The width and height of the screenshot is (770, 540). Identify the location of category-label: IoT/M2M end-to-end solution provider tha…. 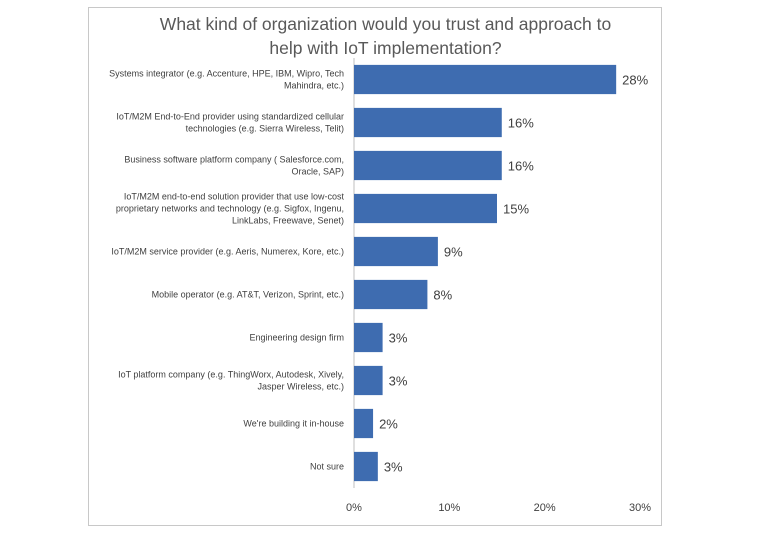
(230, 209).